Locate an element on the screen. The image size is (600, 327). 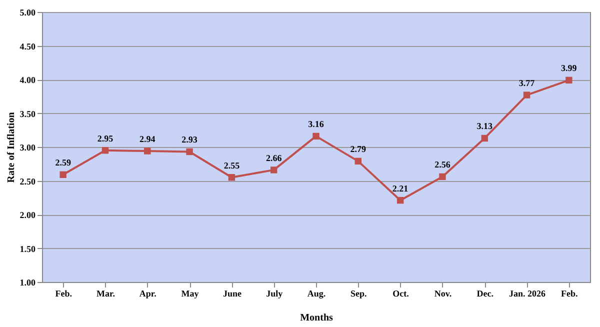
data-label: 3.99 is located at coordinates (569, 68).